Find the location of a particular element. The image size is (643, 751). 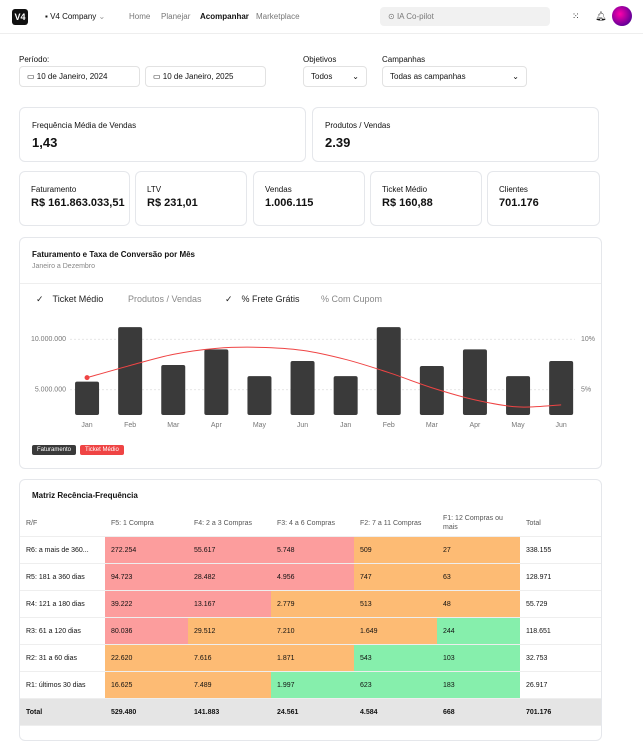

column-header: F5: 1 Compra is located at coordinates (146, 523).